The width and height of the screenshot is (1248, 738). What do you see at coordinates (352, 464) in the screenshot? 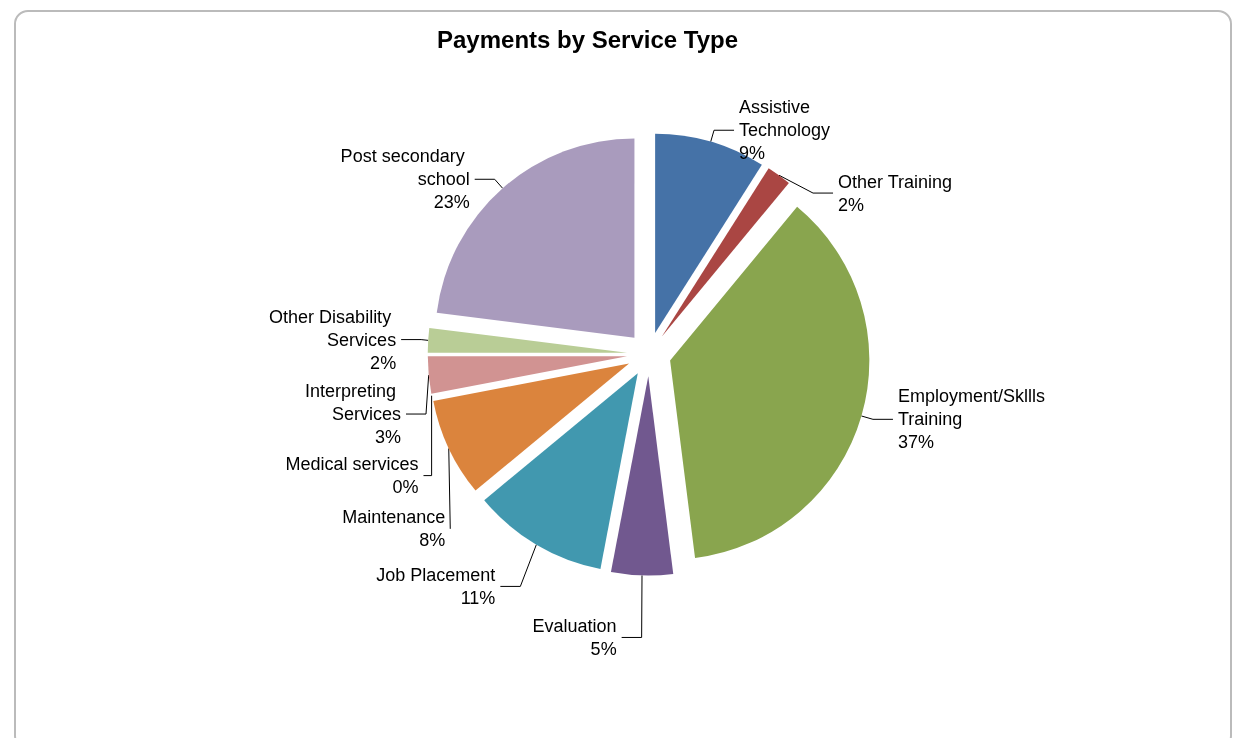
I see `category-label: Medical services` at bounding box center [352, 464].